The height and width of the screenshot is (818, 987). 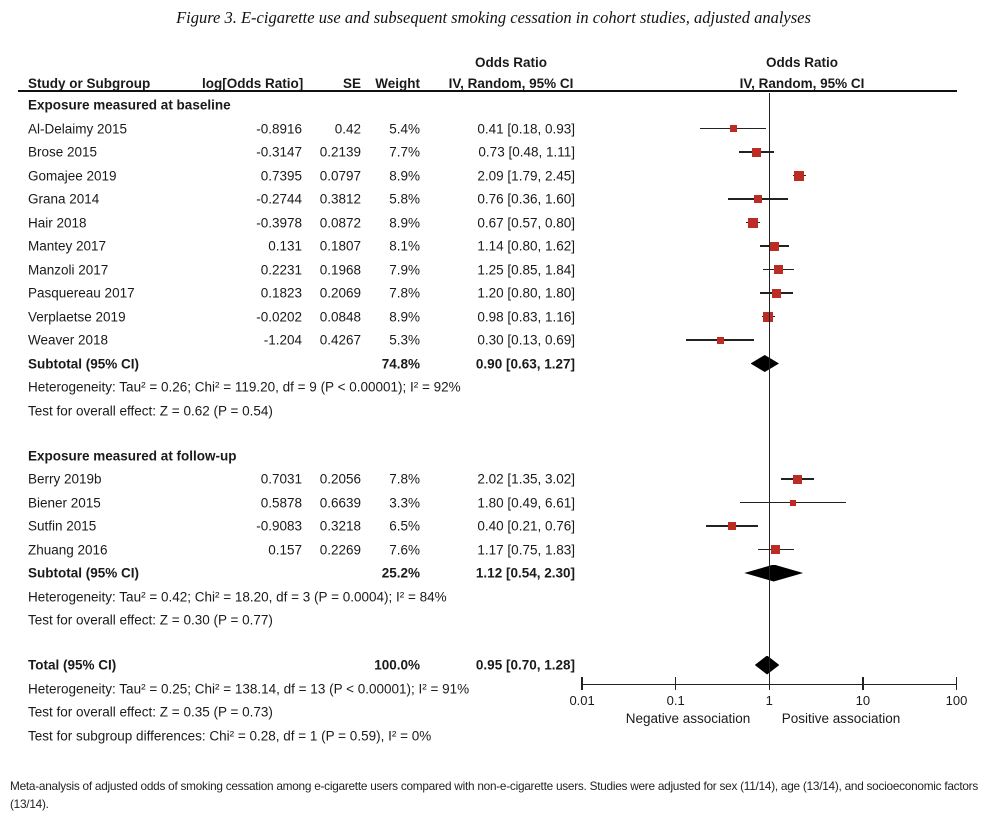 I want to click on log-odds-ratio-cell: -0.2744, so click(x=279, y=199).